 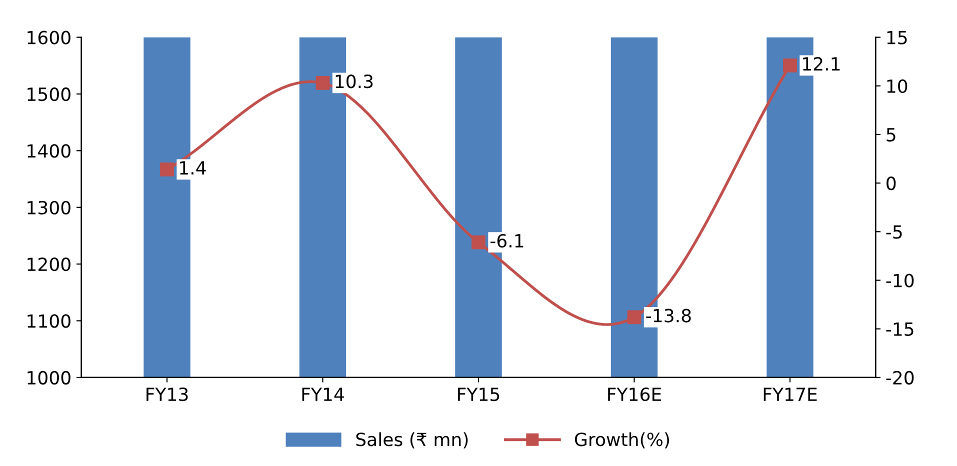 What do you see at coordinates (621, 440) in the screenshot?
I see `legend-label: Growth(%)` at bounding box center [621, 440].